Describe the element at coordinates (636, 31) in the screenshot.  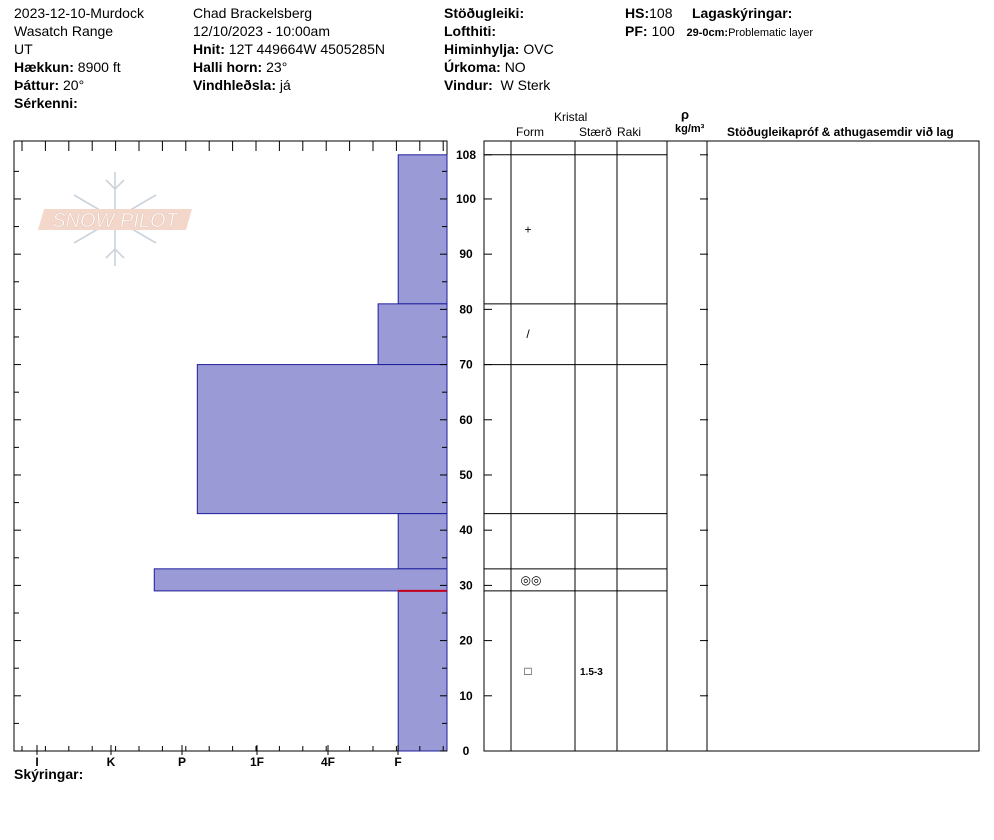
I see `pf-label: PF:` at that location.